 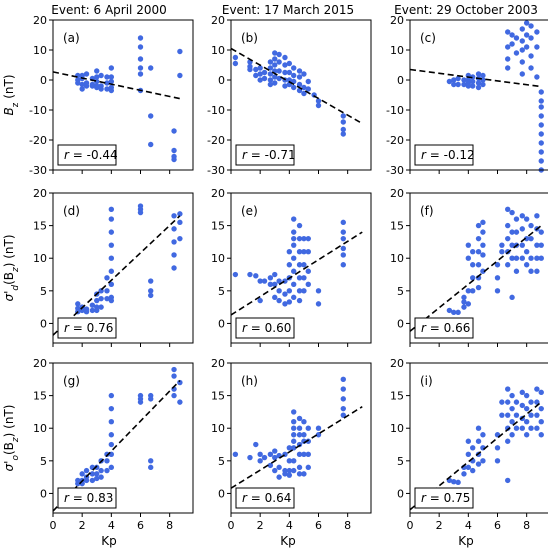 I want to click on panel-c-r-value: = -0.12, so click(x=450, y=155).